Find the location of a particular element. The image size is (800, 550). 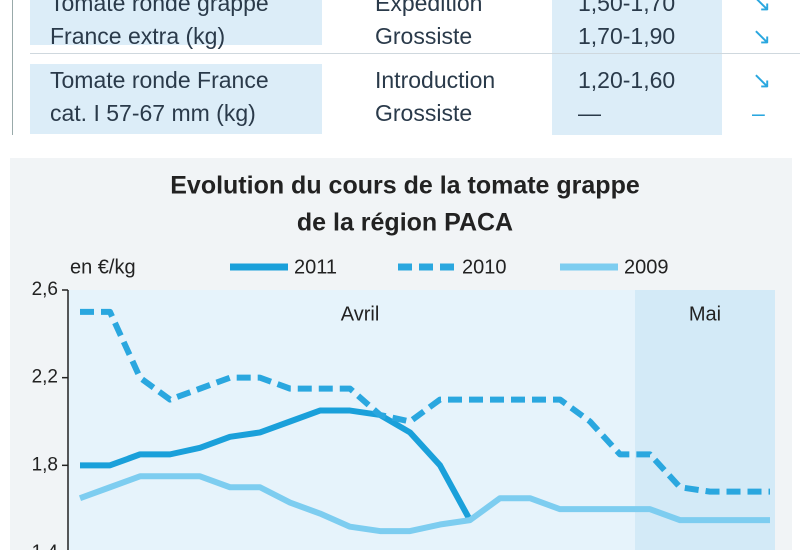

table-cell: Tomate ronde France is located at coordinates (159, 80).